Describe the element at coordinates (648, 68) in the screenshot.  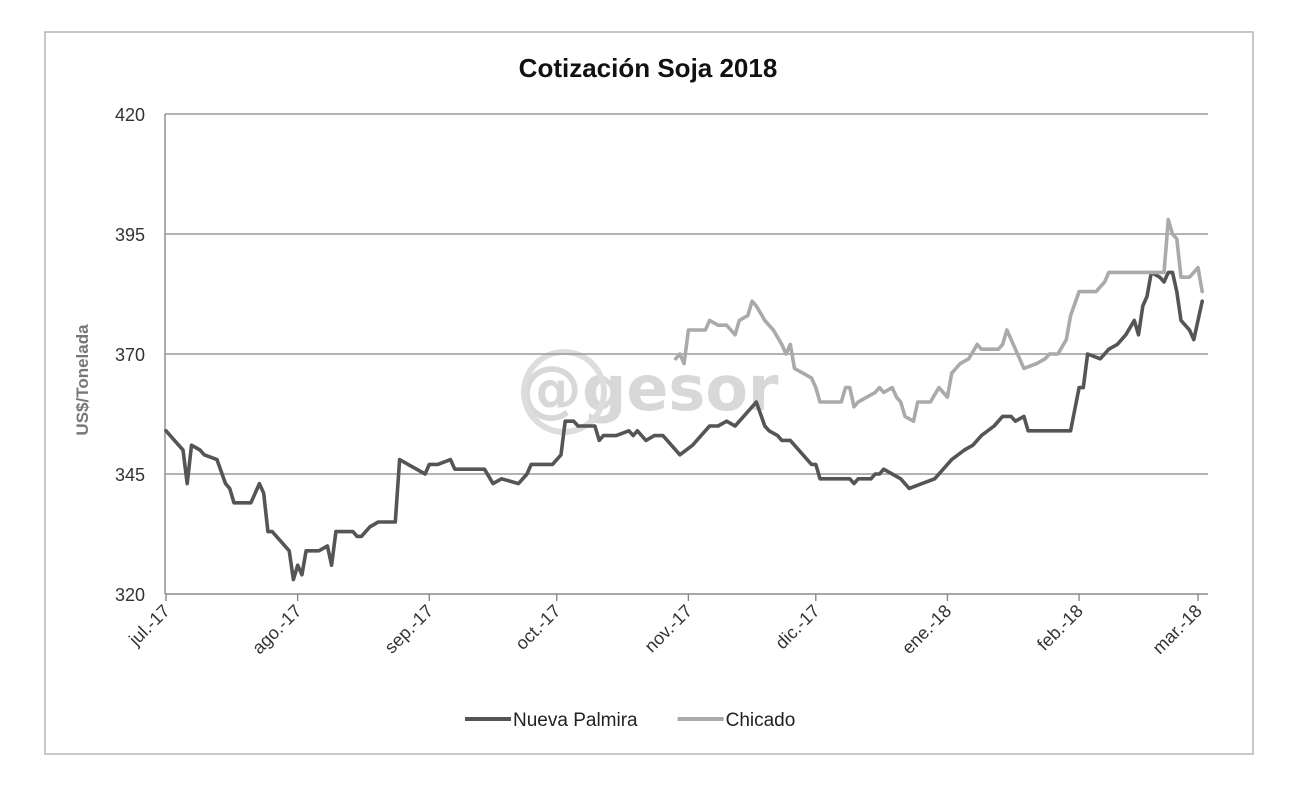
I see `chart-title: Cotización Soja 2018` at that location.